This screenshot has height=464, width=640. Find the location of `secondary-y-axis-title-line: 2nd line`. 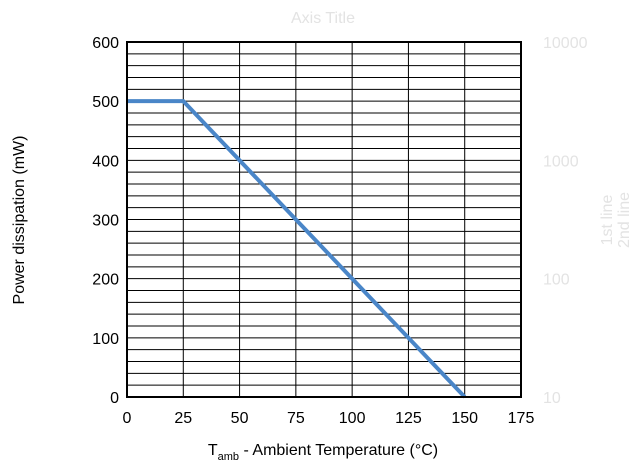

secondary-y-axis-title-line: 2nd line is located at coordinates (624, 220).